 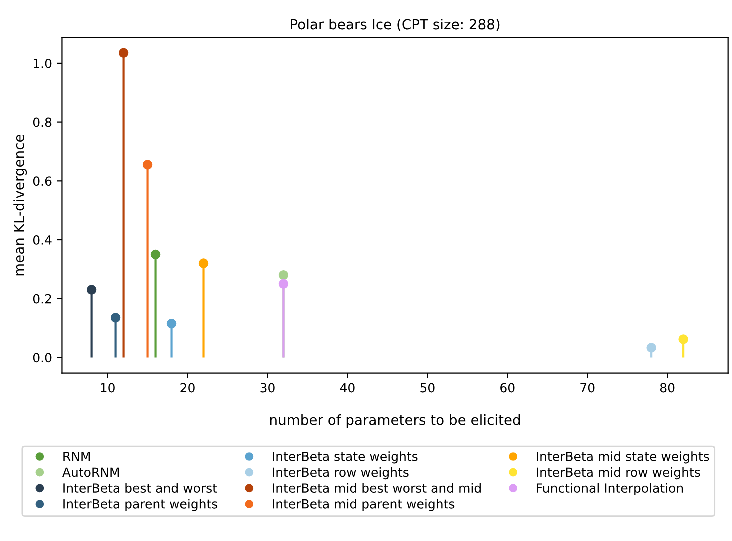 I want to click on legend-label: RNM, so click(x=77, y=457).